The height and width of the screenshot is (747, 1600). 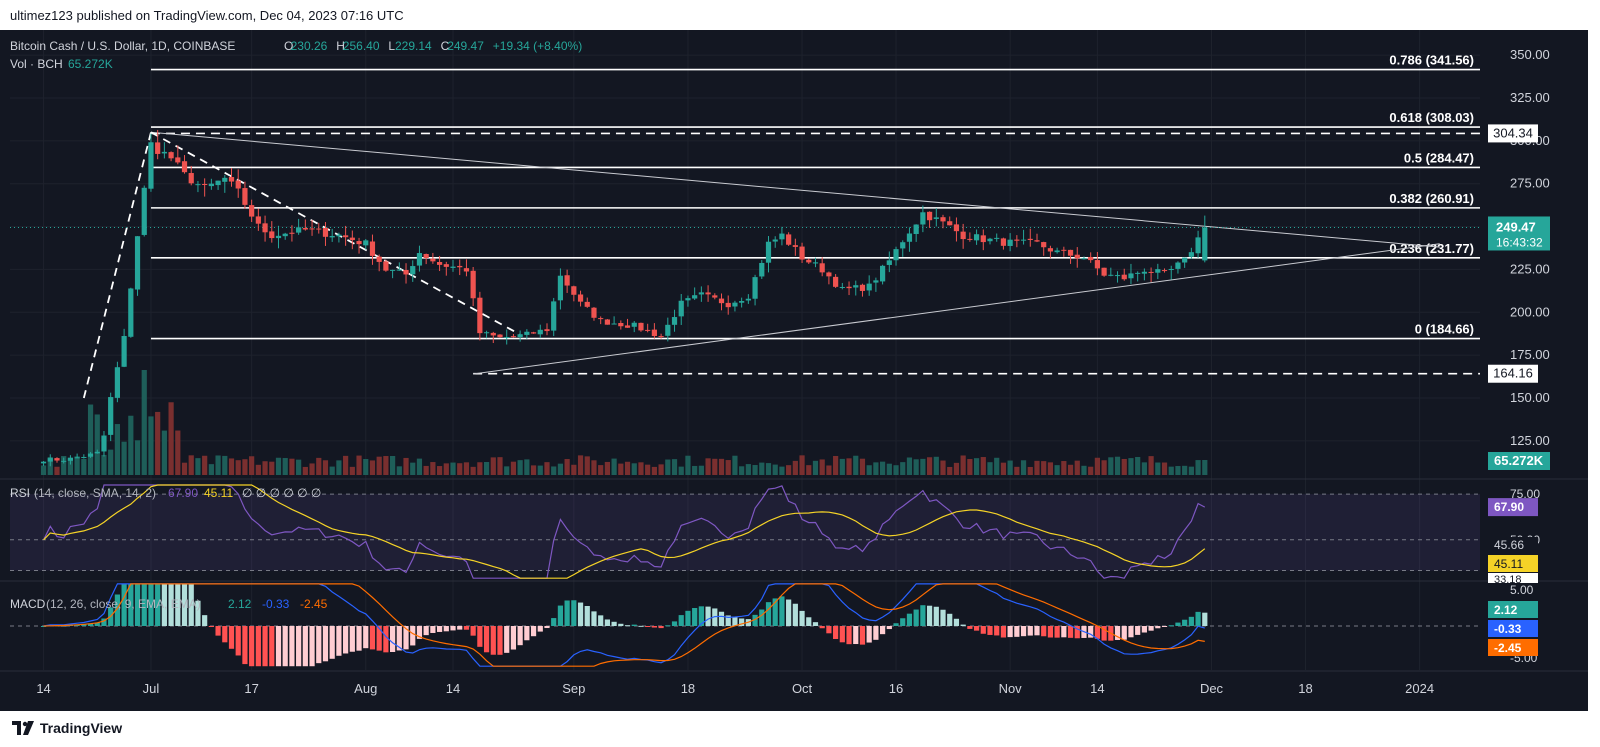 I want to click on fib-level-label: 0.618 (308.03), so click(x=1431, y=117).